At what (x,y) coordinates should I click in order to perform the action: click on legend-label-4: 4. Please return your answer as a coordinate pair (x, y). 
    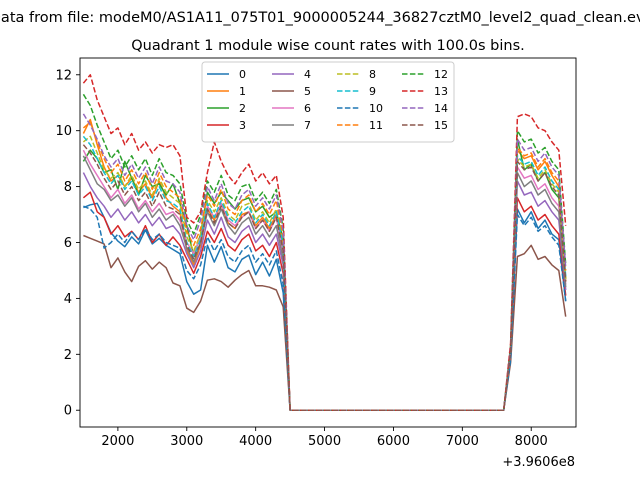
    Looking at the image, I should click on (307, 74).